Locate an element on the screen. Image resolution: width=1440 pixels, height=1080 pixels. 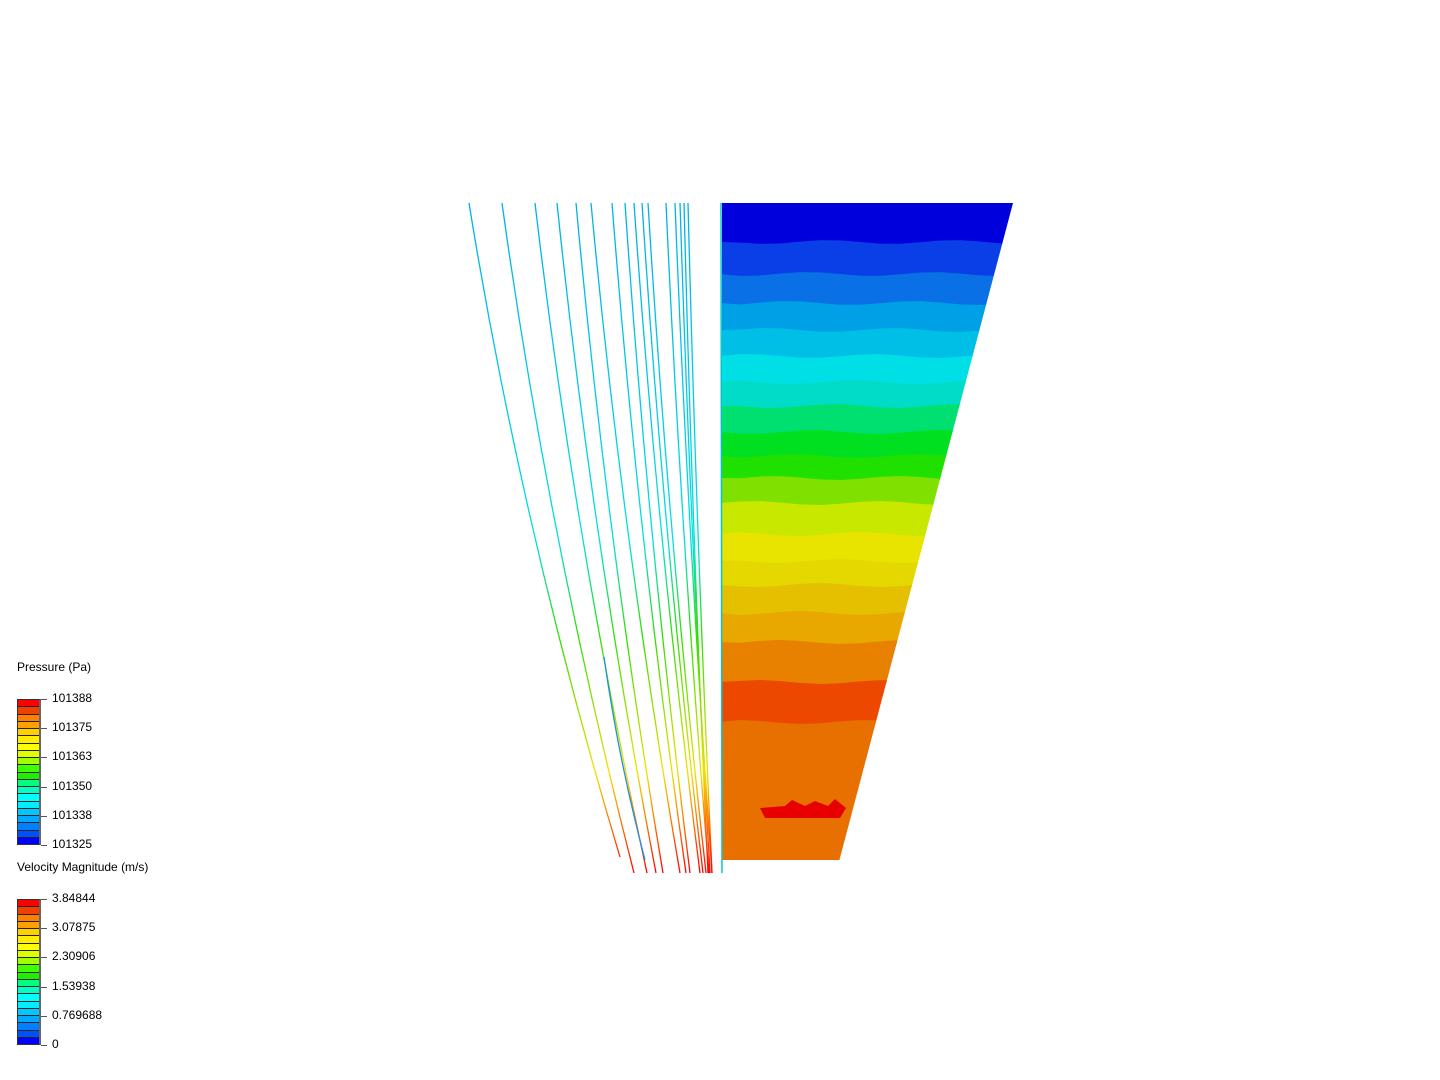
velocity-streamlines is located at coordinates (595, 538).